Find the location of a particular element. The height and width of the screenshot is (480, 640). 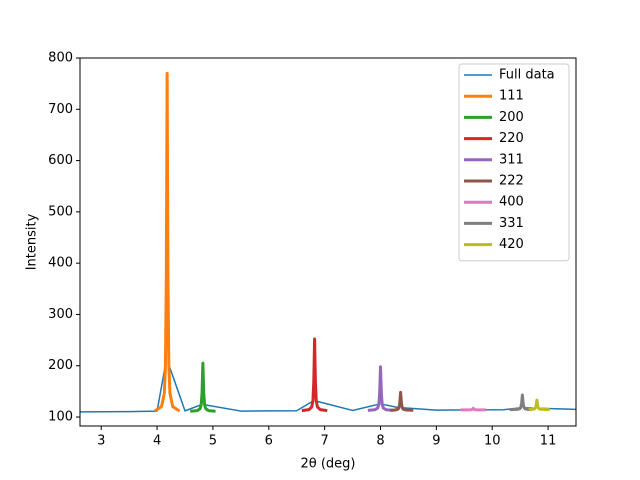

legend-label: 222 is located at coordinates (511, 181).